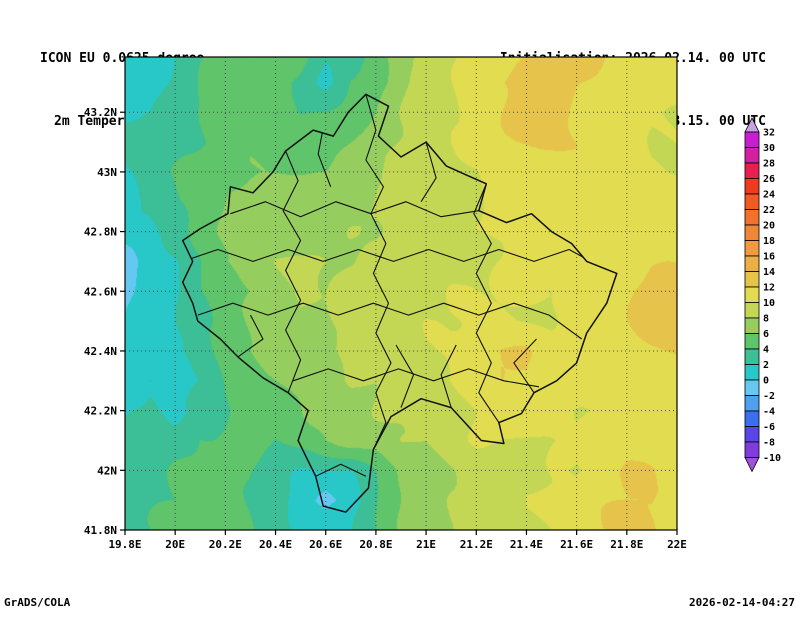 This screenshot has width=800, height=618. I want to click on colorbar-label: 24, so click(769, 195).